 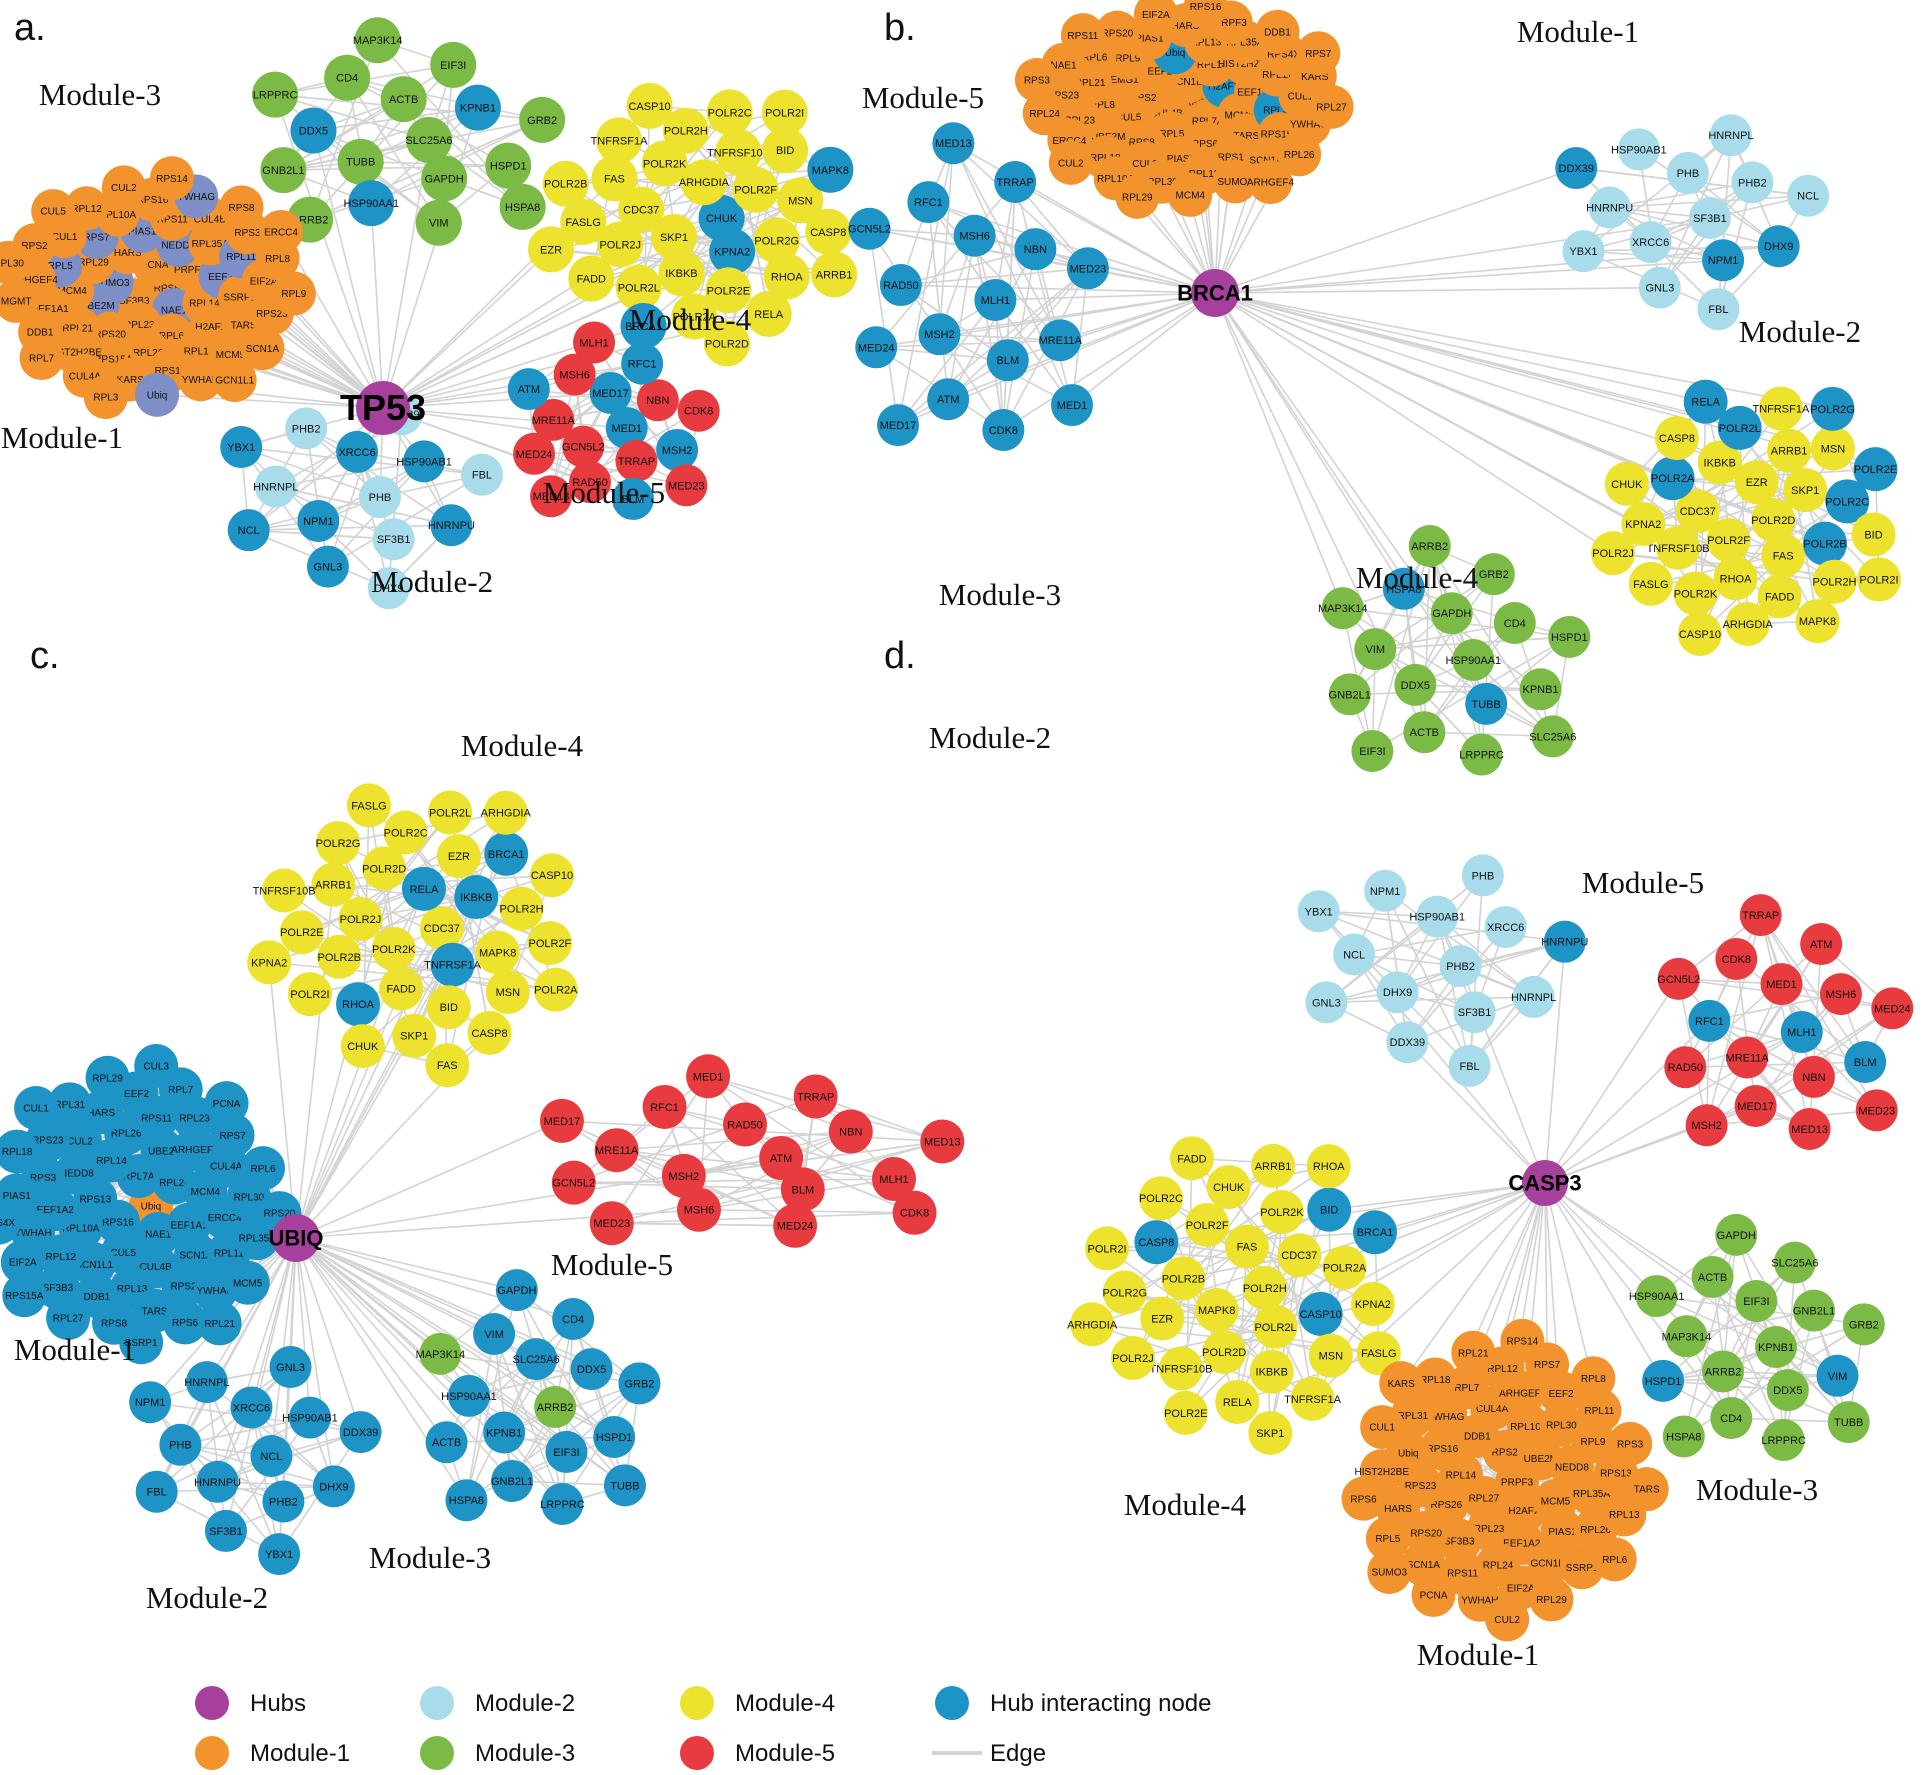 I want to click on node-FBL, so click(x=1718, y=309).